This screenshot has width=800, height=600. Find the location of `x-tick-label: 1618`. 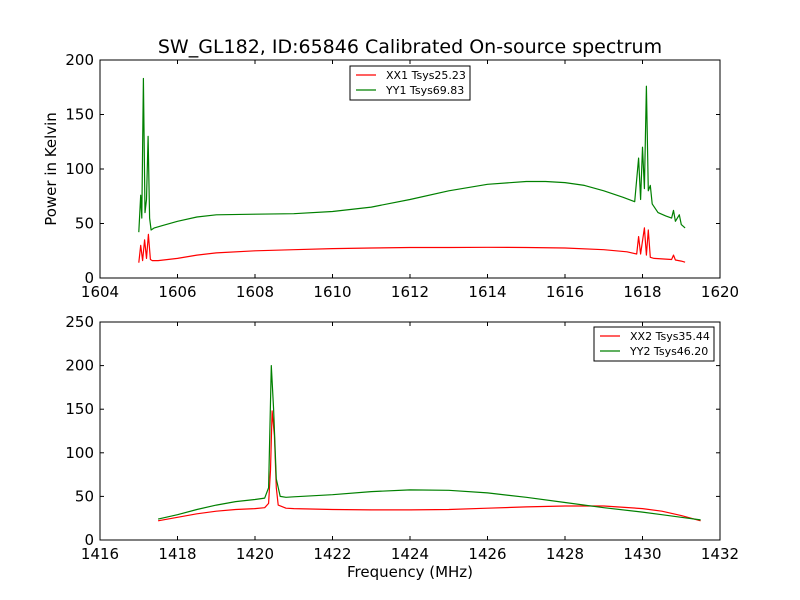

x-tick-label: 1618 is located at coordinates (642, 292).